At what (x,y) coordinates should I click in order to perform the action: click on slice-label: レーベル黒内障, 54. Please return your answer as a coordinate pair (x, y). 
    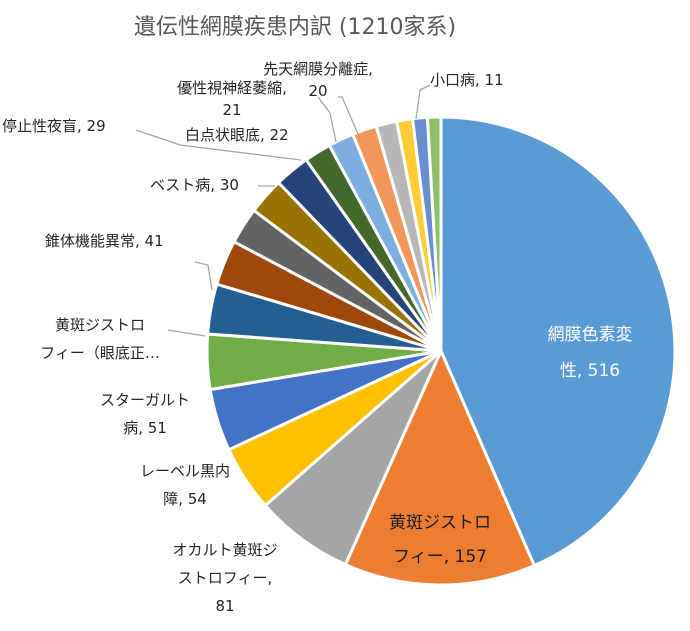
    Looking at the image, I should click on (185, 485).